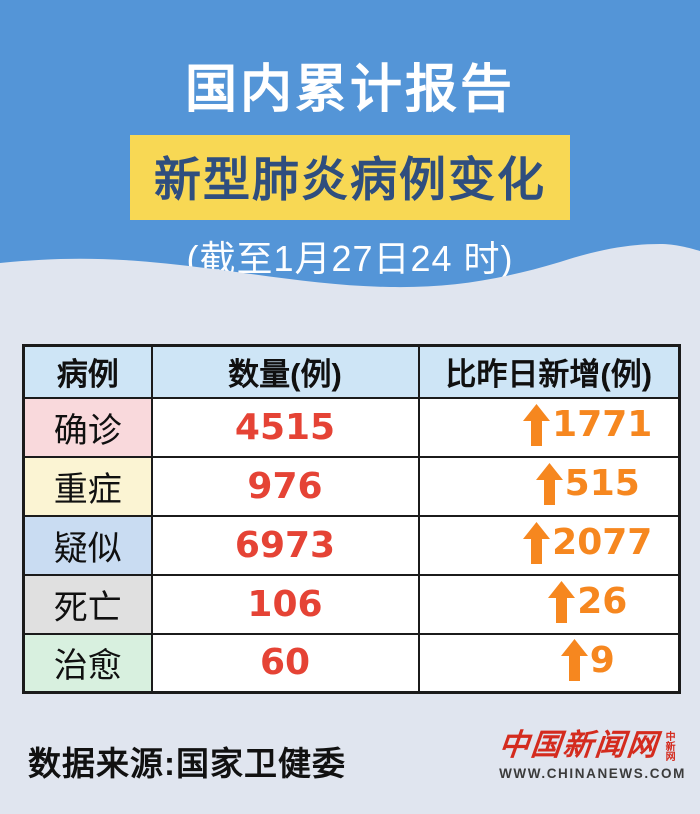  What do you see at coordinates (285, 604) in the screenshot?
I see `count-value: 106` at bounding box center [285, 604].